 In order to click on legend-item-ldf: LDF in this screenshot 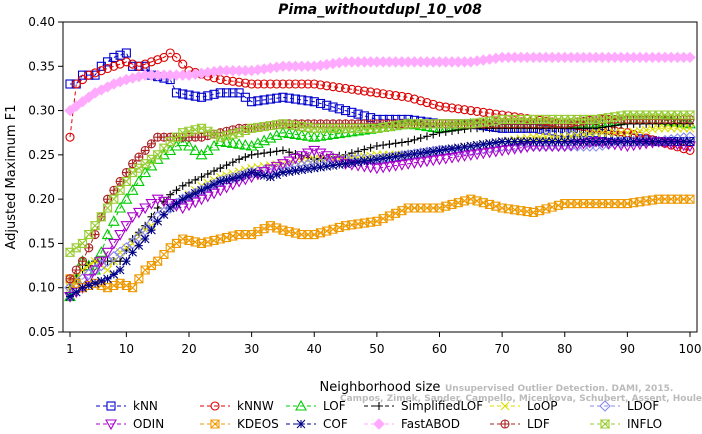, I will do `click(520, 424)`.